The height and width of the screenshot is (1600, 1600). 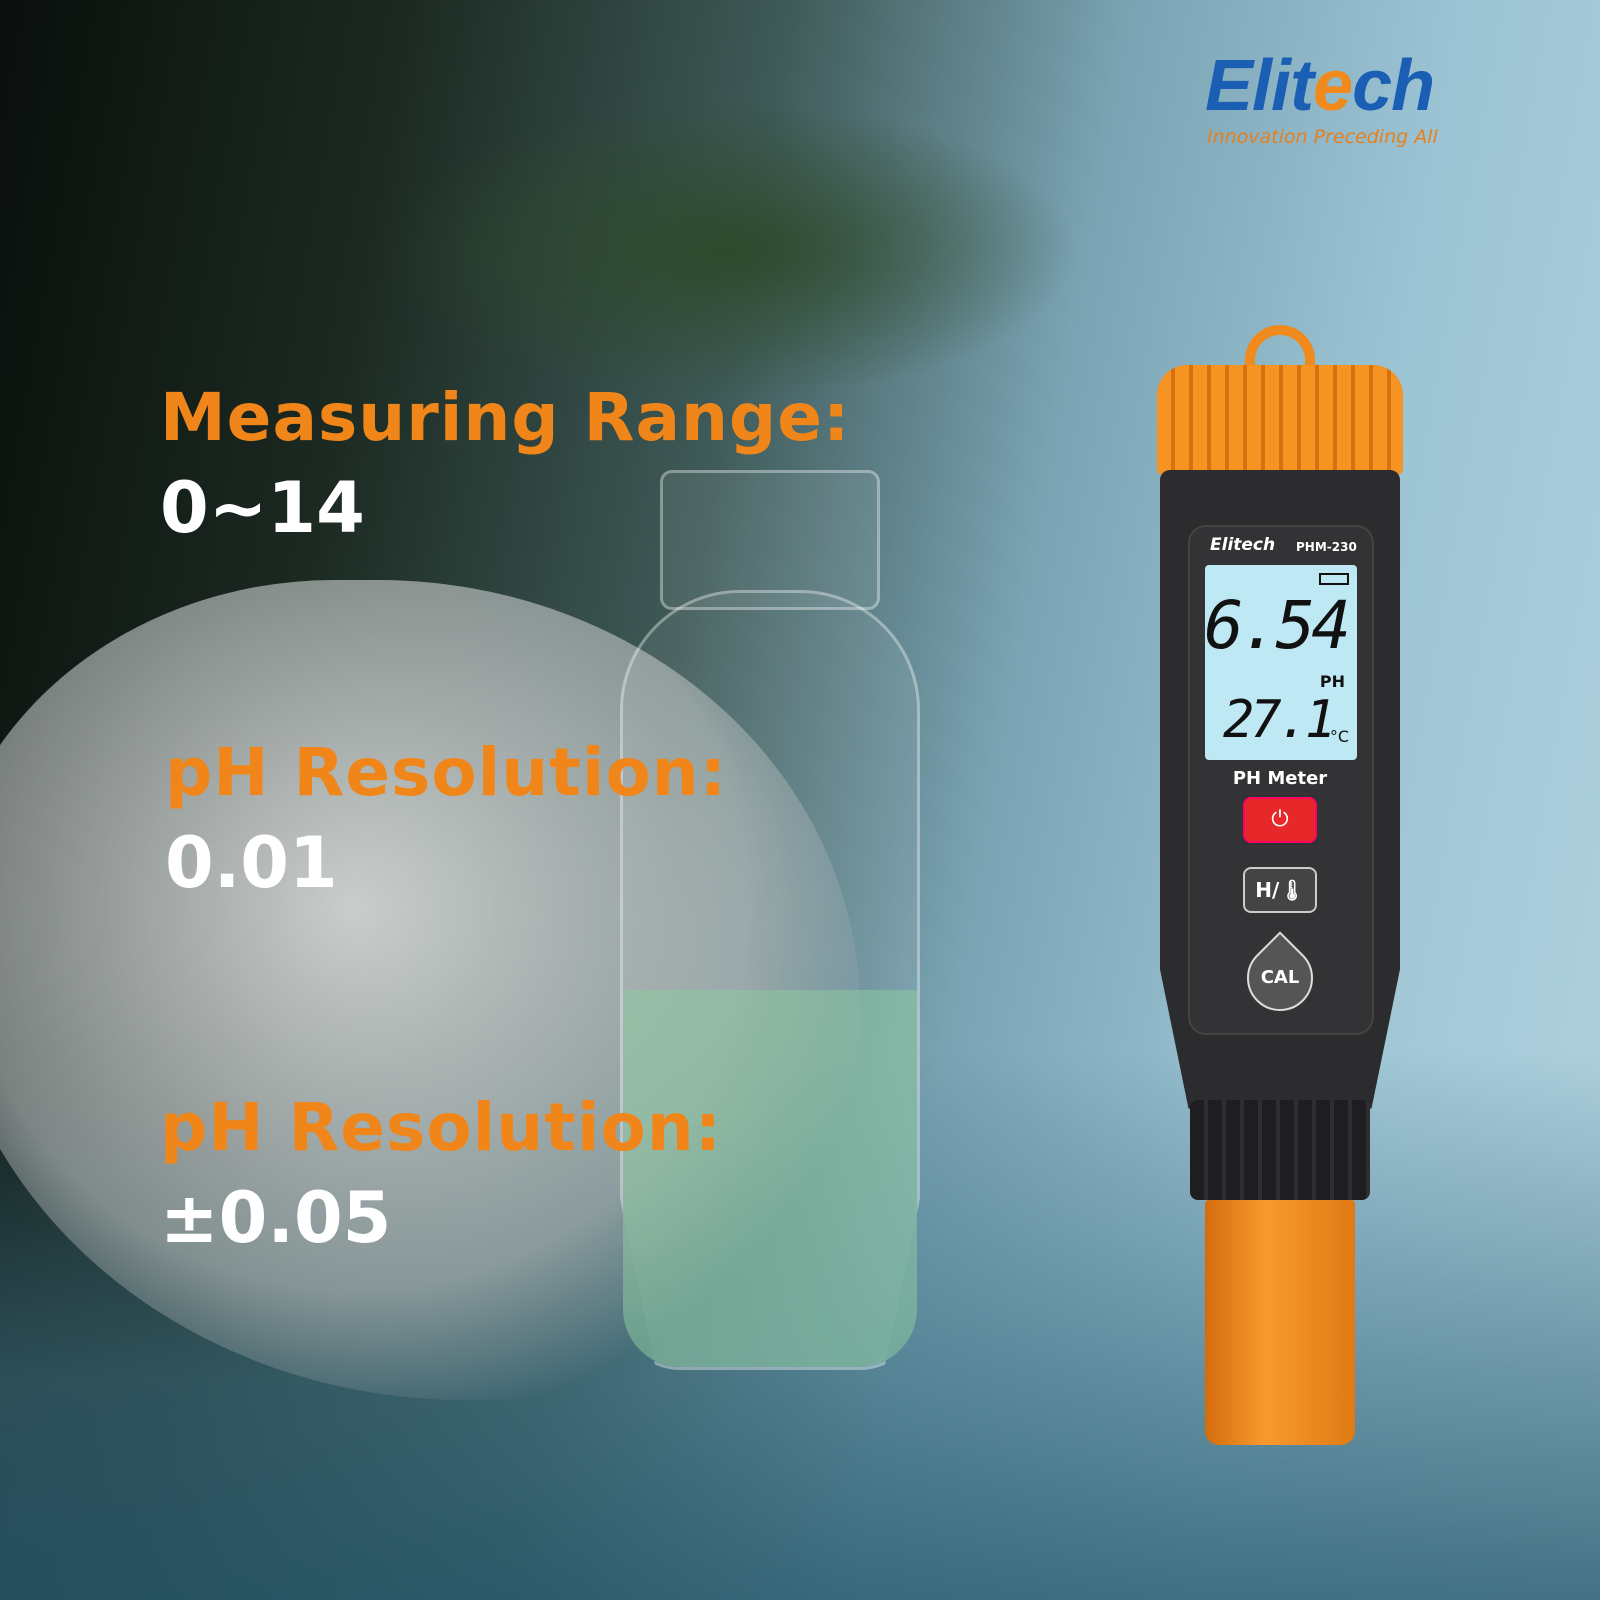 What do you see at coordinates (441, 1174) in the screenshot?
I see `spec-ph-accuracy: pH Resolution: ±0.05` at bounding box center [441, 1174].